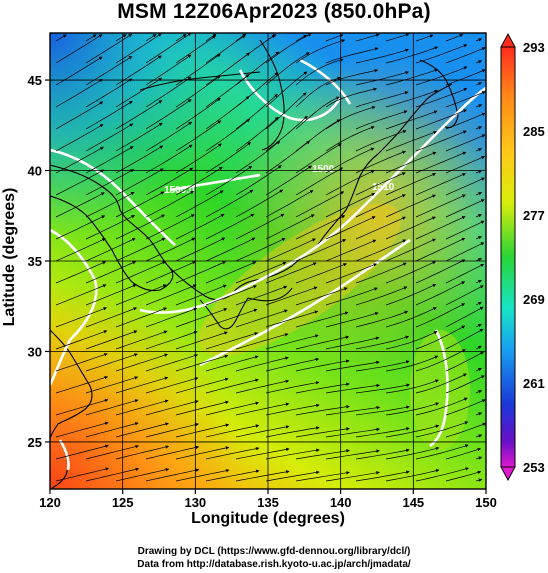 Image resolution: width=548 pixels, height=573 pixels. I want to click on x-axis-label: Longitude (degrees), so click(268, 518).